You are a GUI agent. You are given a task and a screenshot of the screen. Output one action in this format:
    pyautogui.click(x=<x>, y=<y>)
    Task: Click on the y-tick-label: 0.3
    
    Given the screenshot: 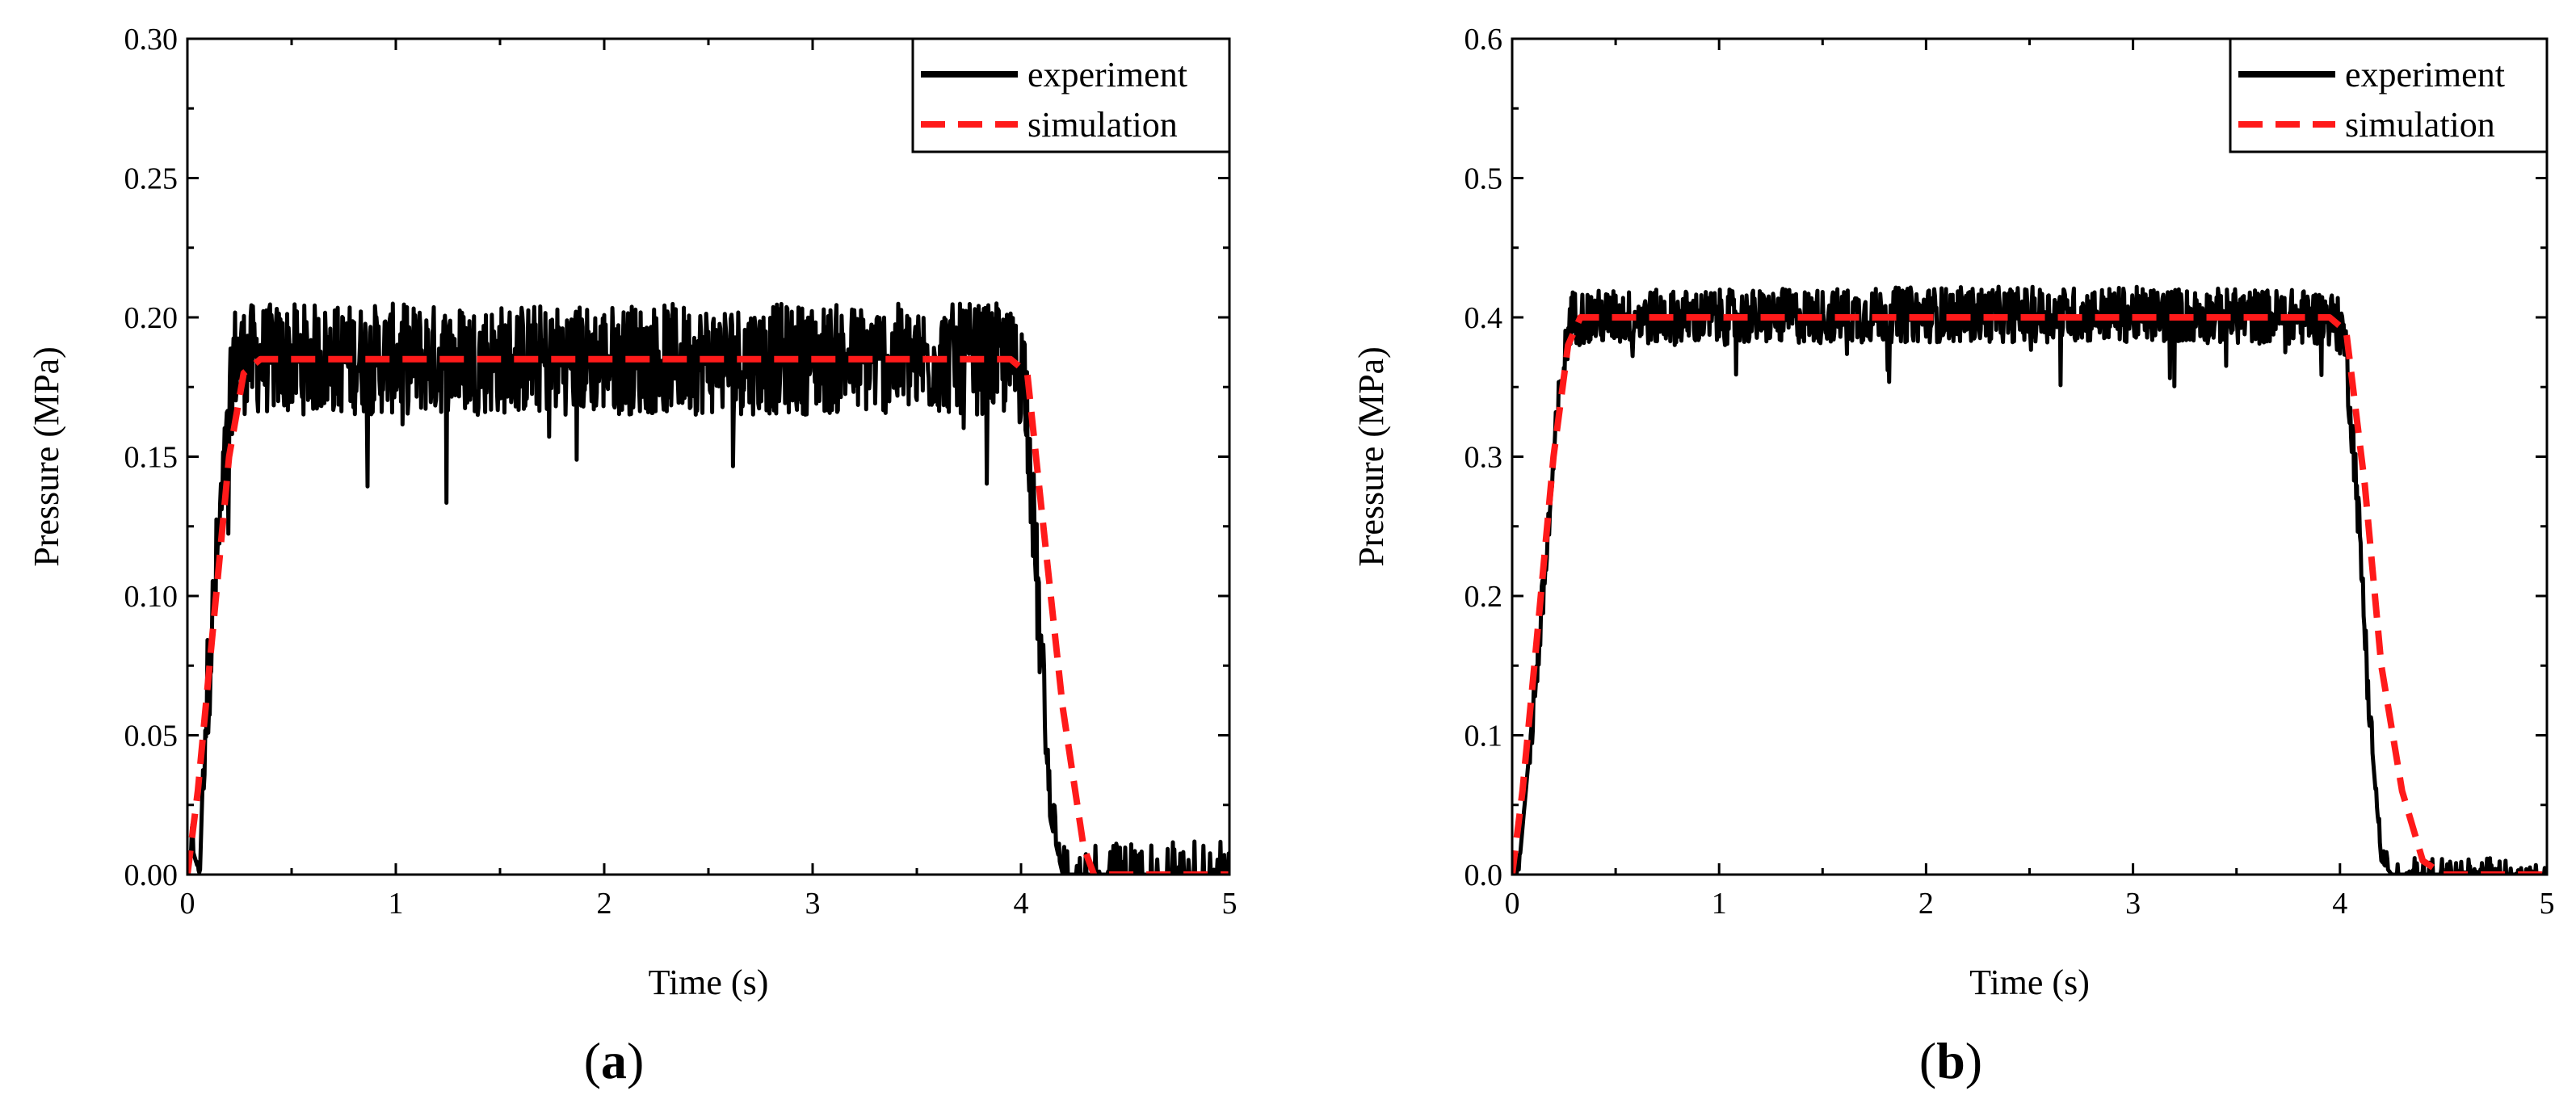 What is the action you would take?
    pyautogui.click(x=1483, y=458)
    